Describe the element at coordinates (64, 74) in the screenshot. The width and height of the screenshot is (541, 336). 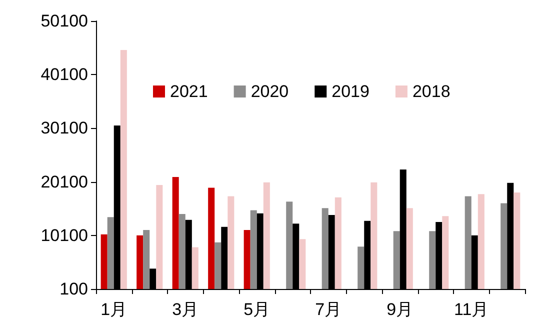
I see `y-tick-label: 40100` at that location.